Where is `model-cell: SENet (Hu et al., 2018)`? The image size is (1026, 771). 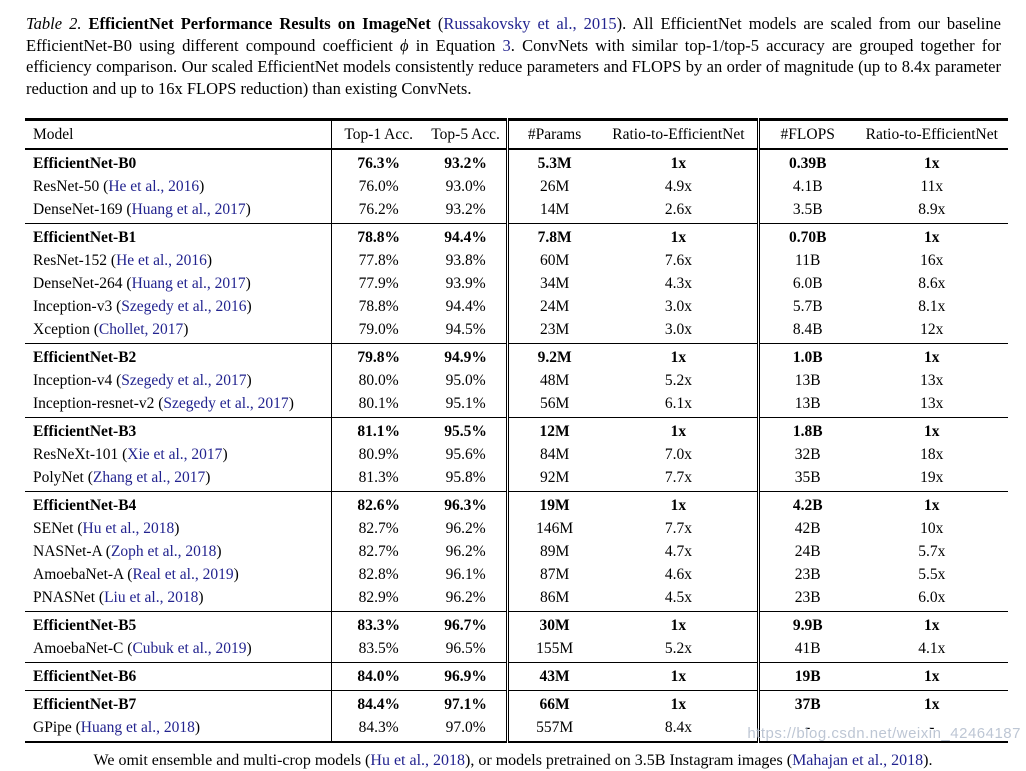 model-cell: SENet (Hu et al., 2018) is located at coordinates (106, 529).